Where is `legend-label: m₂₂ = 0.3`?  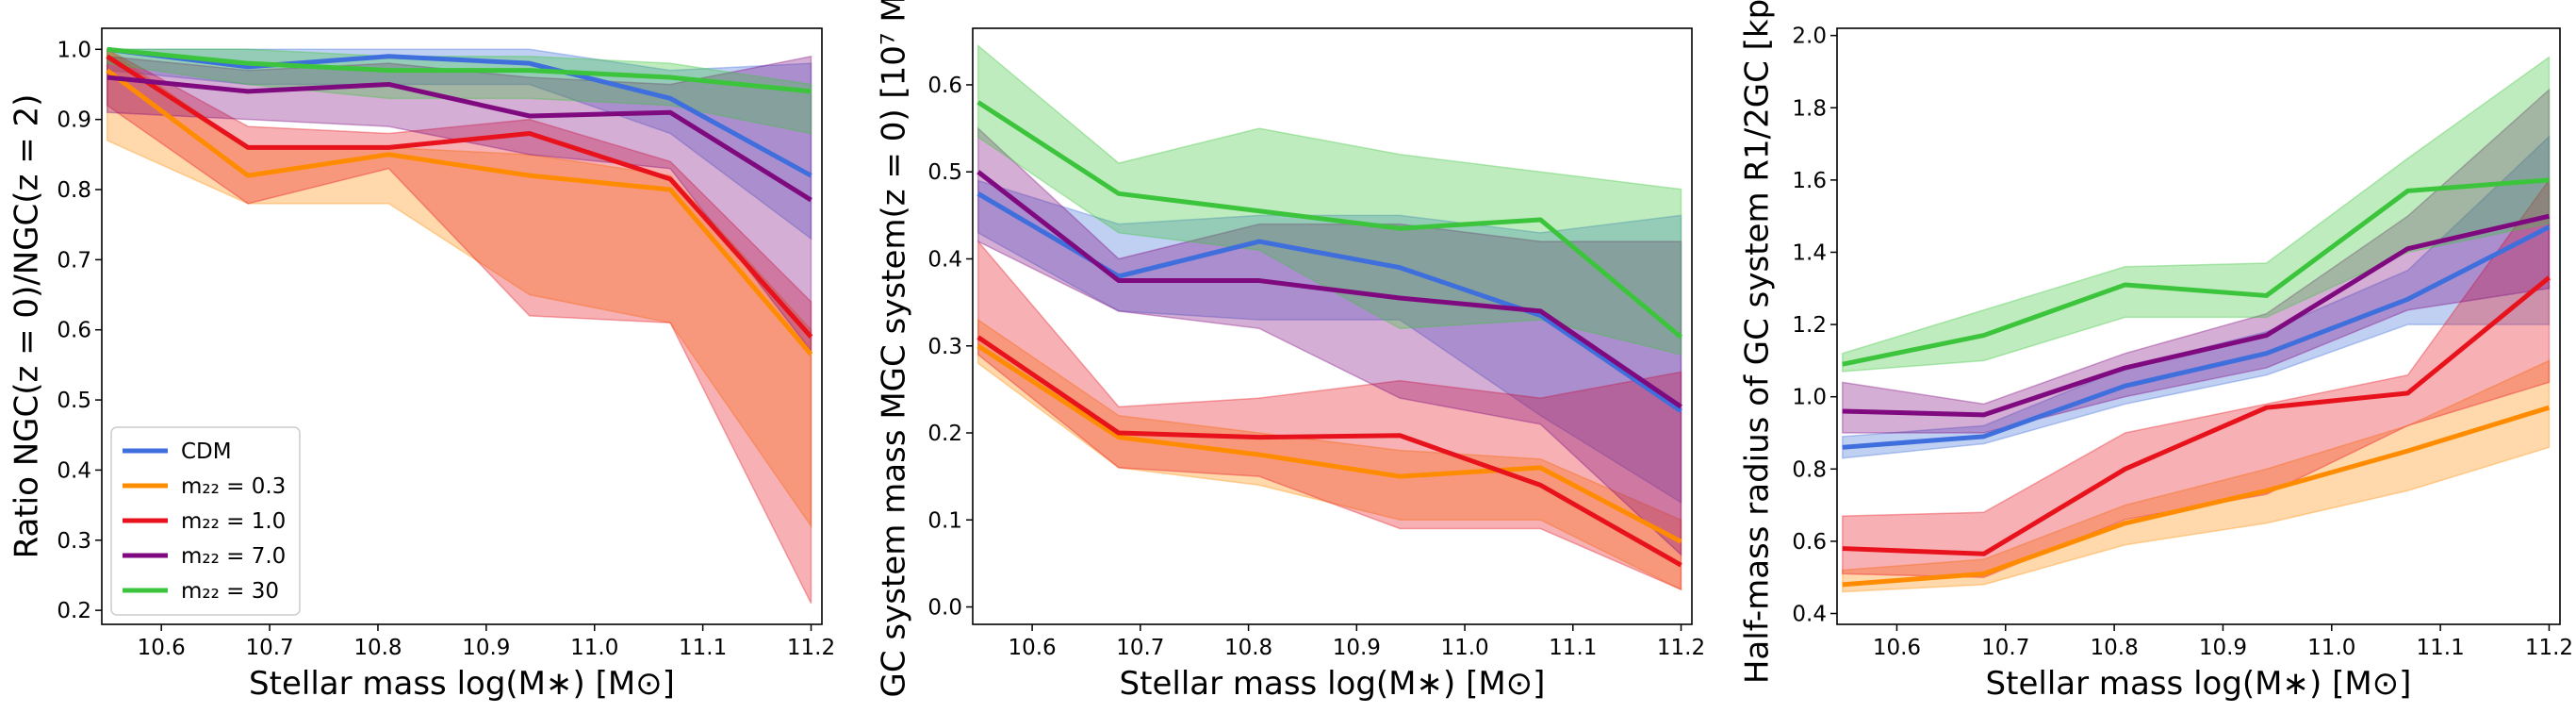 legend-label: m₂₂ = 0.3 is located at coordinates (233, 487).